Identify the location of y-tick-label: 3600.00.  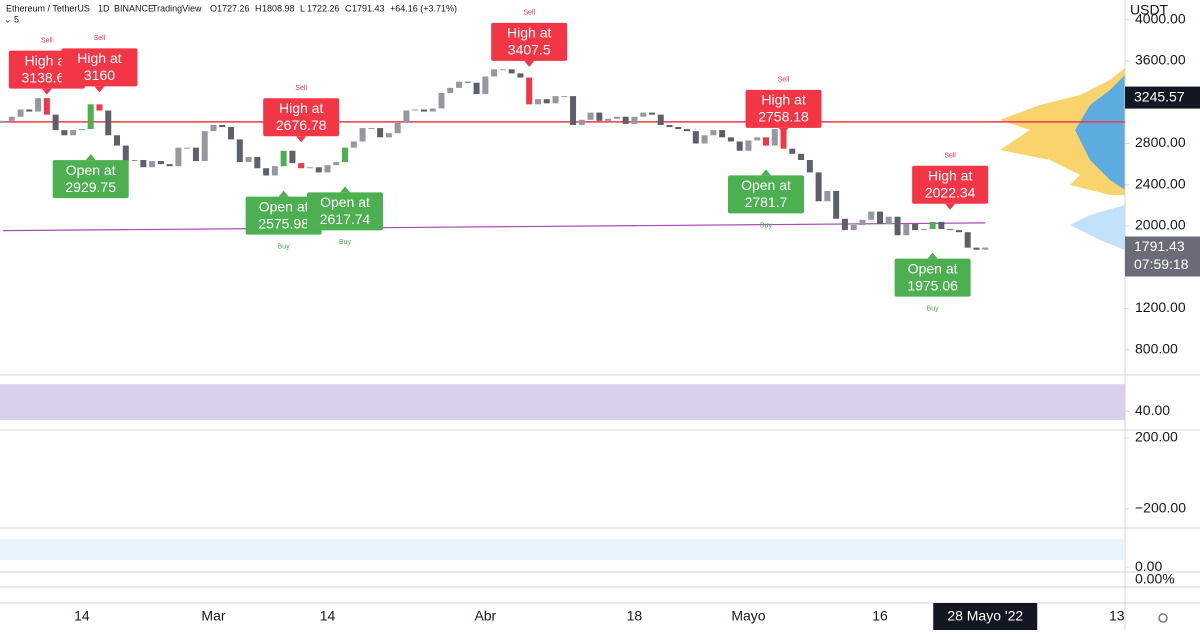
(1160, 60).